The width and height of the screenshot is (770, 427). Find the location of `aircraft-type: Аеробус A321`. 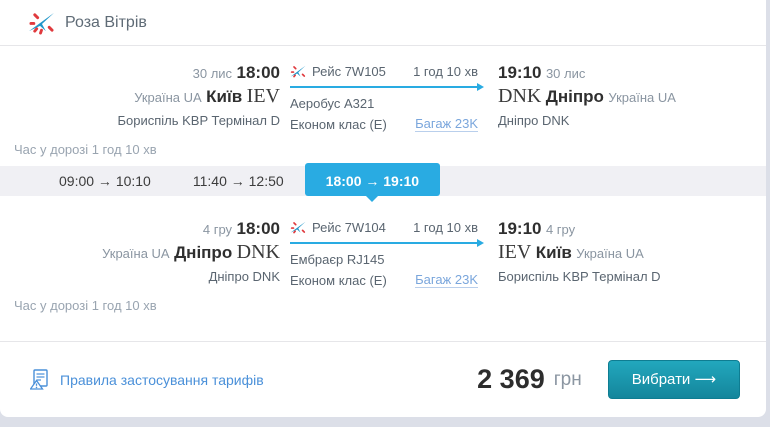

aircraft-type: Аеробус A321 is located at coordinates (332, 103).